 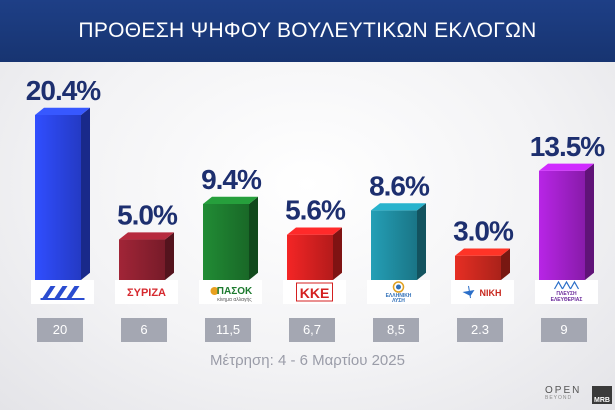 What do you see at coordinates (63, 90) in the screenshot?
I see `value-label: 20.4%` at bounding box center [63, 90].